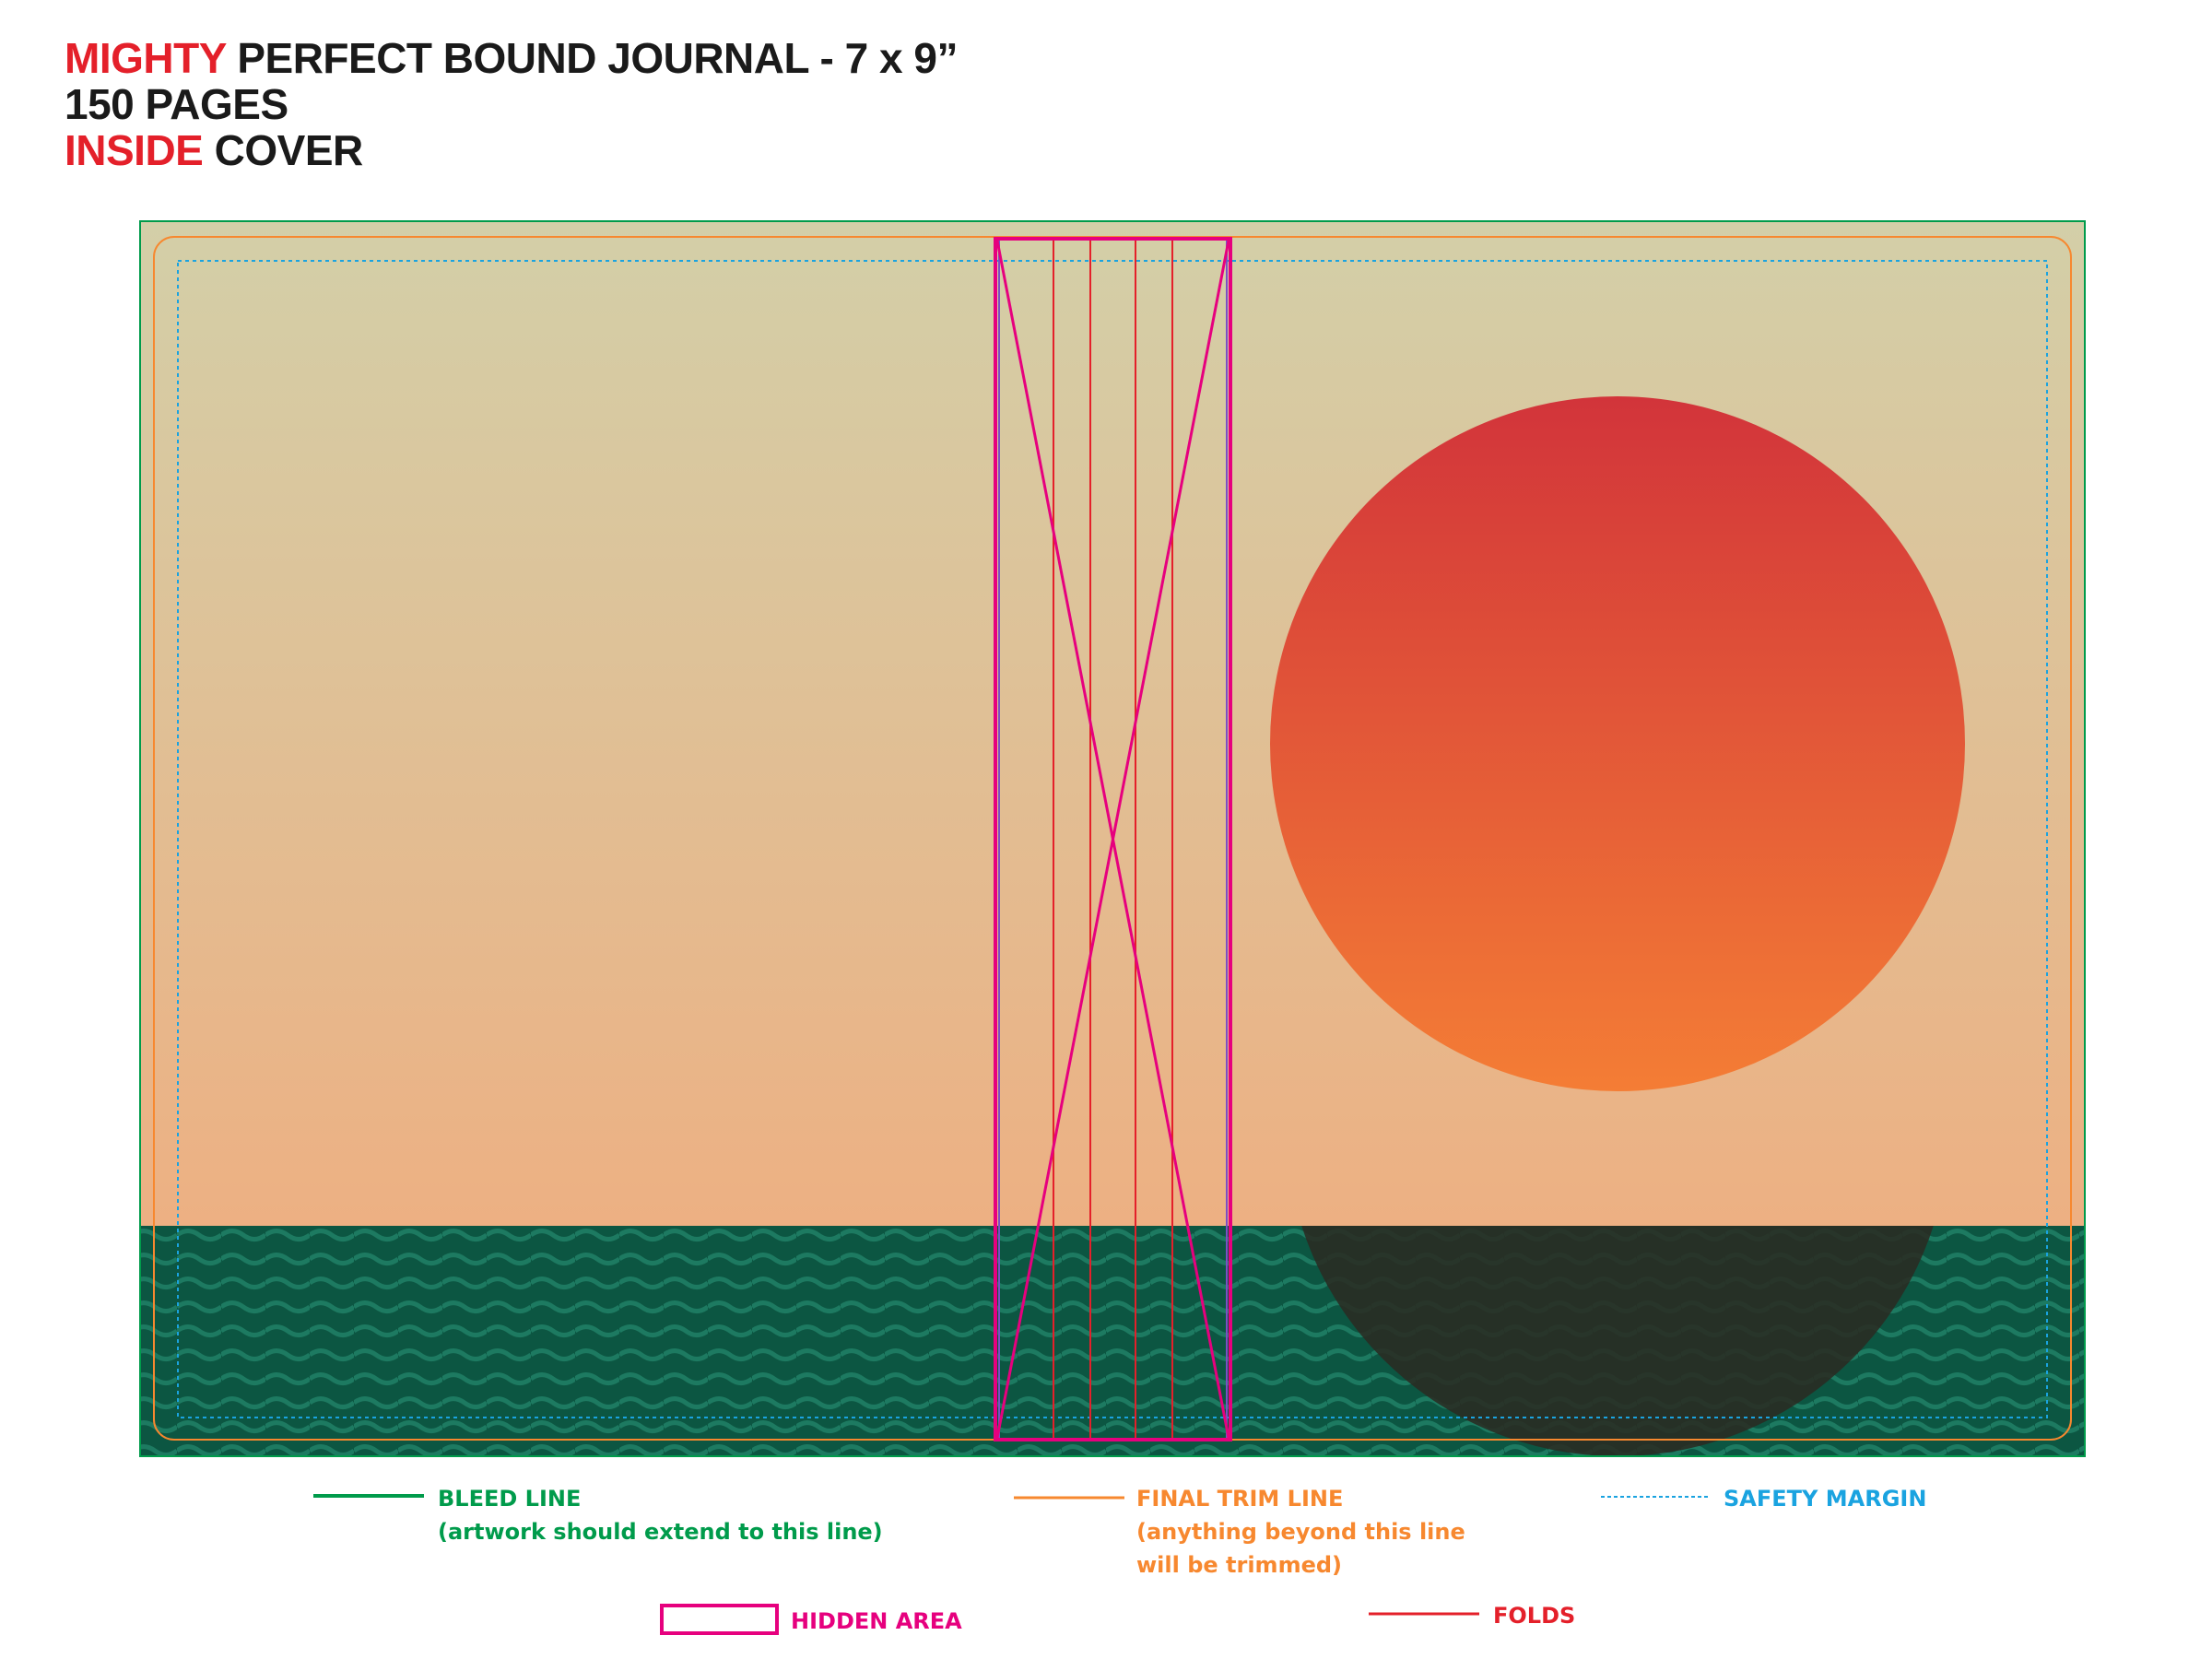  I want to click on header-product: PERFECT BOUND JOURNAL - 7 x 9”, so click(592, 58).